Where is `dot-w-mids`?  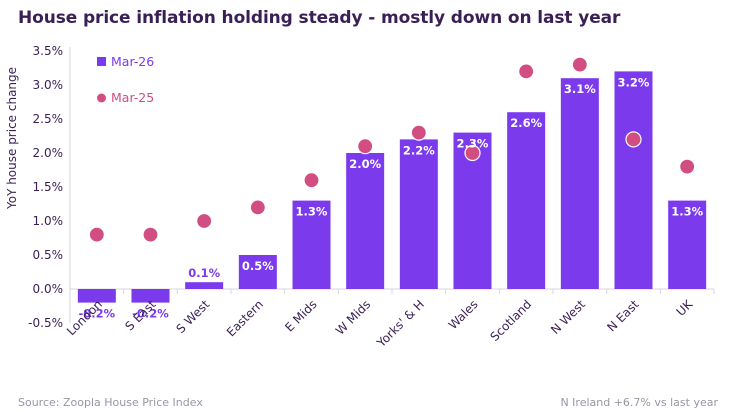 dot-w-mids is located at coordinates (365, 146).